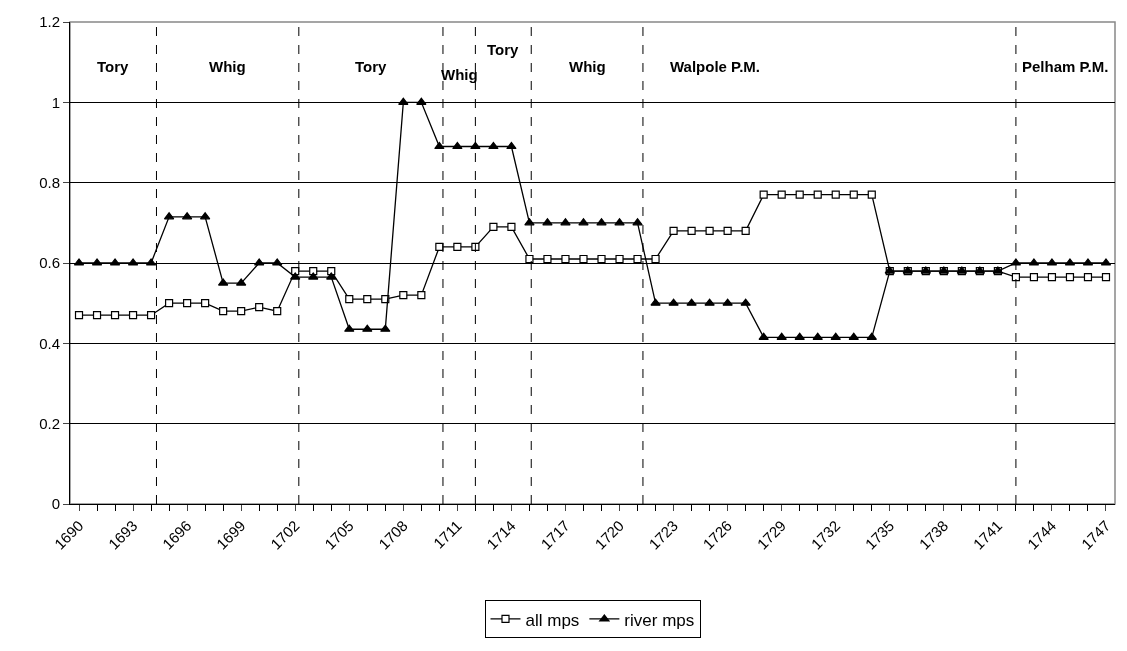  What do you see at coordinates (552, 620) in the screenshot?
I see `legend-label: all mps` at bounding box center [552, 620].